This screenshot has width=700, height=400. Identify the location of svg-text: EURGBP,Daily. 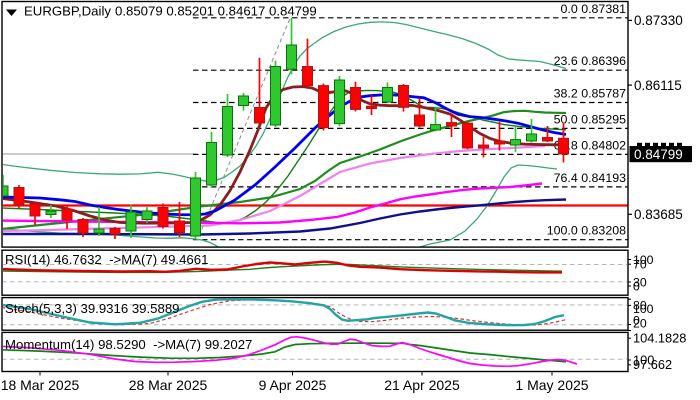
(67, 11).